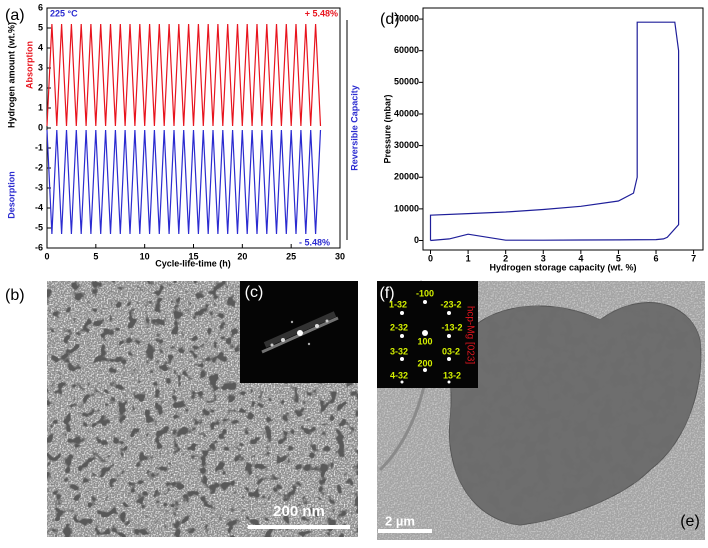 The image size is (708, 548). I want to click on spot-index: 100, so click(424, 341).